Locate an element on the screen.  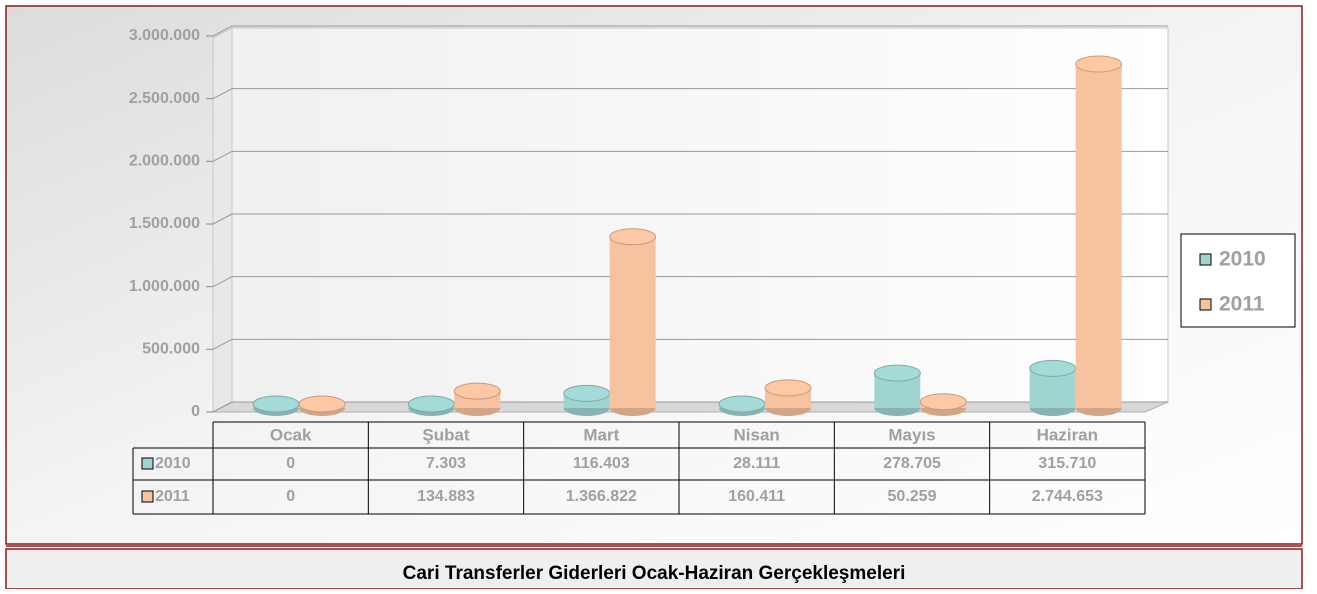
data-label: 134.883 is located at coordinates (446, 496).